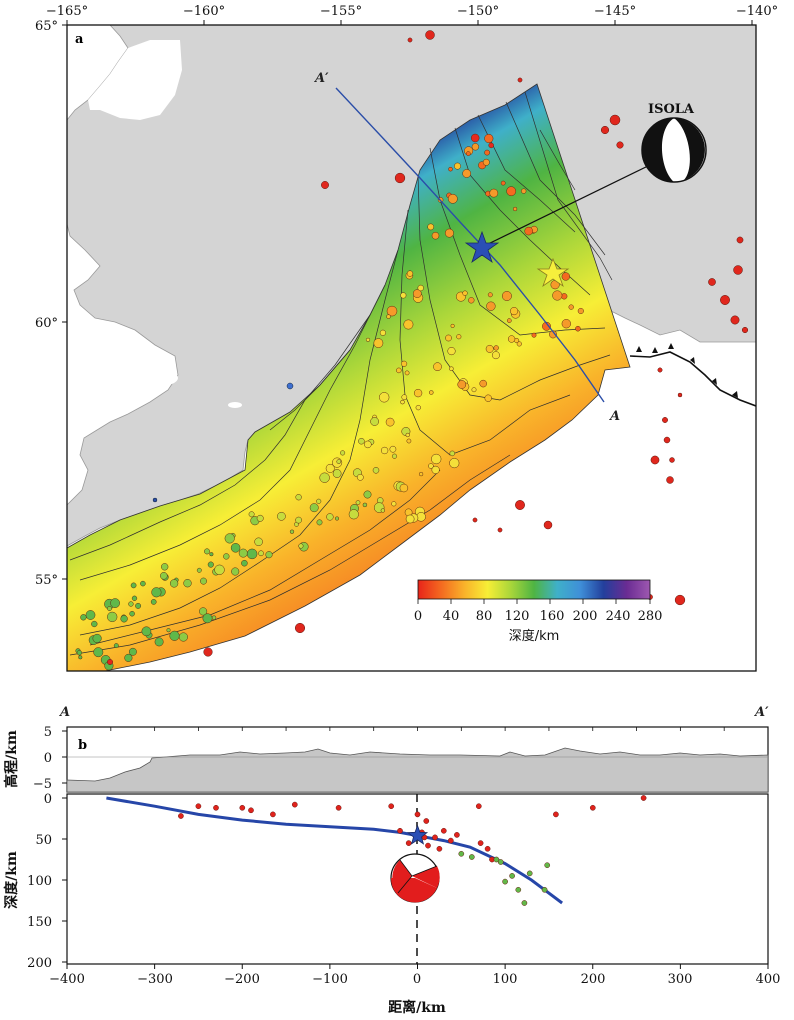  Describe the element at coordinates (64, 302) in the screenshot. I see `lat-tick-marks` at that location.